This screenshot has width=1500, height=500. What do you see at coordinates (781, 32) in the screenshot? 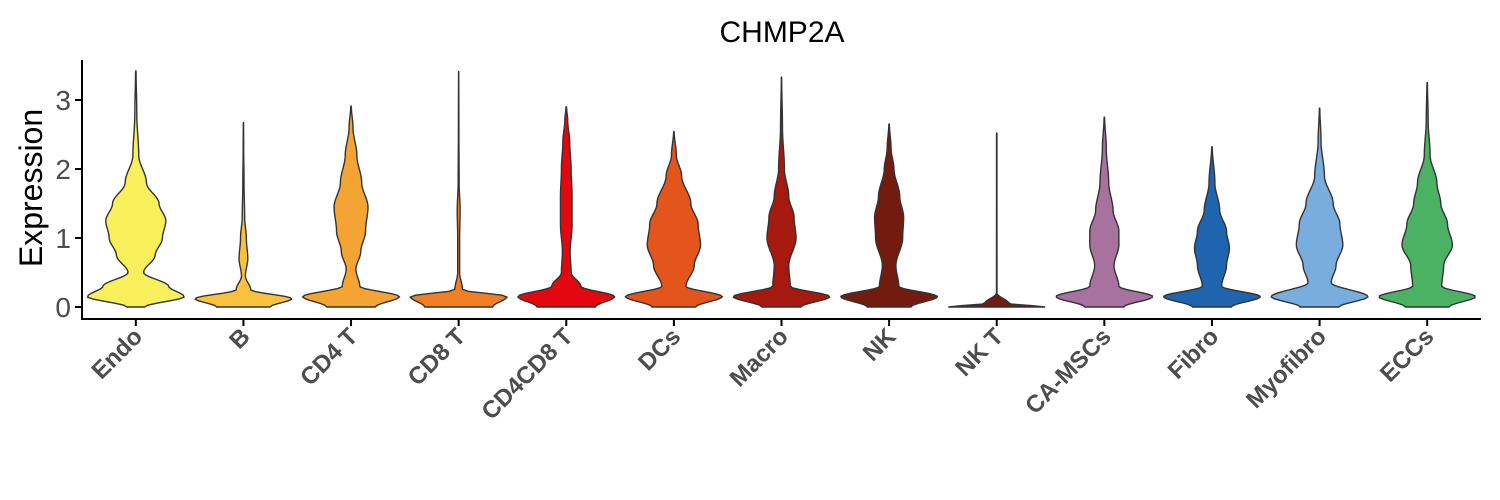
I see `chart-title: CHMP2A` at bounding box center [781, 32].